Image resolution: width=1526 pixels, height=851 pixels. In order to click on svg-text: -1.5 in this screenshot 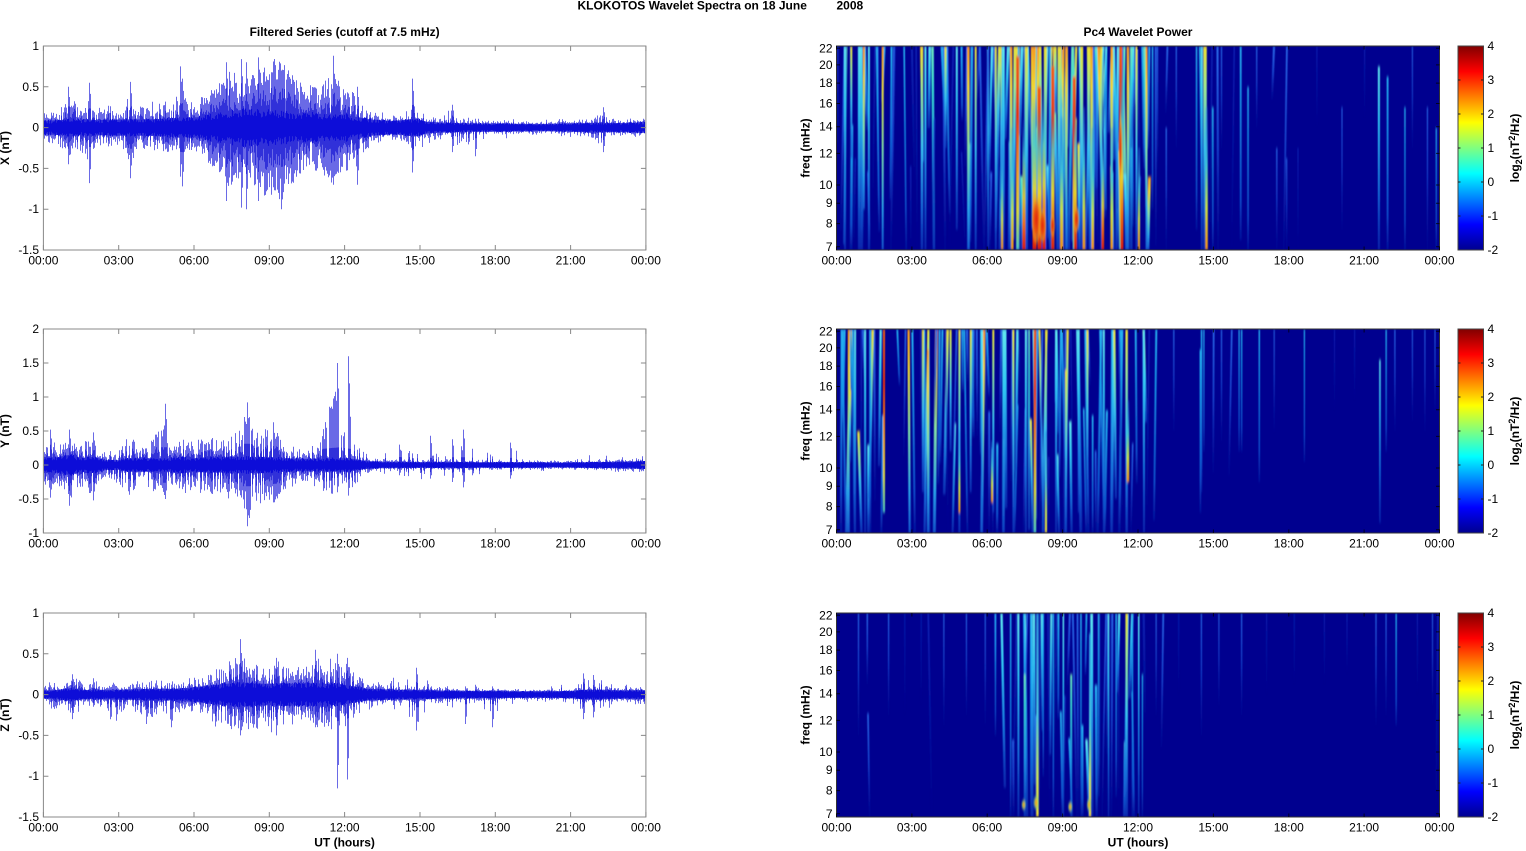, I will do `click(28, 817)`.